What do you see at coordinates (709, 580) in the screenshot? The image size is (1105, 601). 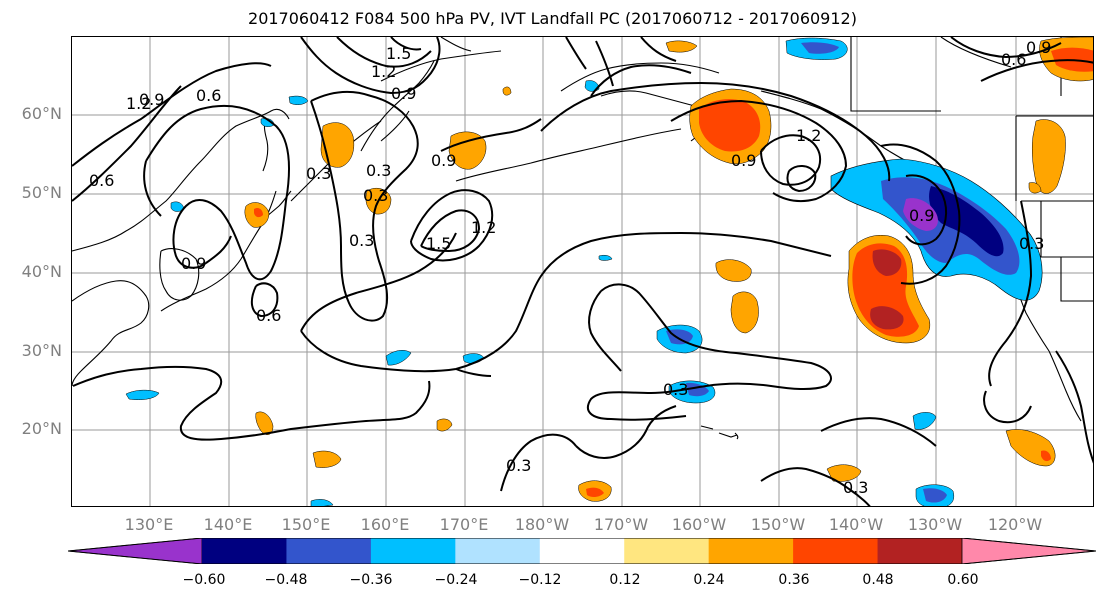 I see `colorbar-tick: 0.24` at bounding box center [709, 580].